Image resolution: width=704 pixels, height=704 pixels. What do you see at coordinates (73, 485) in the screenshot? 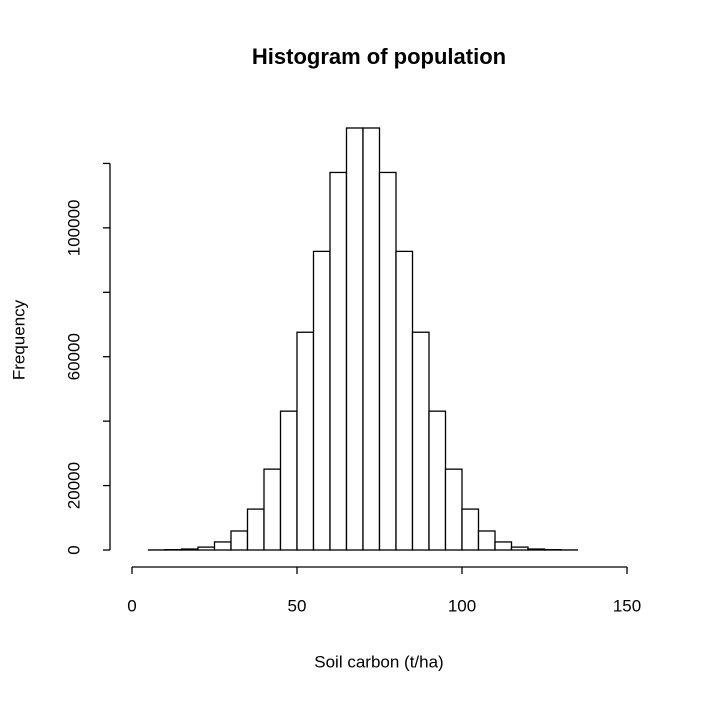
I see `y-tick-label: 20000` at bounding box center [73, 485].